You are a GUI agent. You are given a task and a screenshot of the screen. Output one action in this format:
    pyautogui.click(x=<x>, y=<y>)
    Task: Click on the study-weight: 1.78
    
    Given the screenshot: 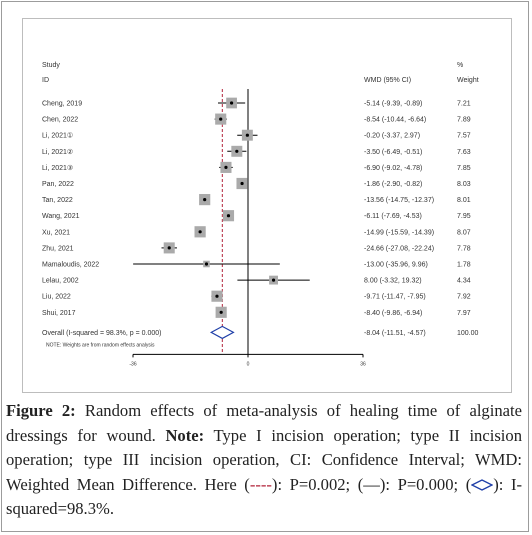 What is the action you would take?
    pyautogui.click(x=464, y=265)
    